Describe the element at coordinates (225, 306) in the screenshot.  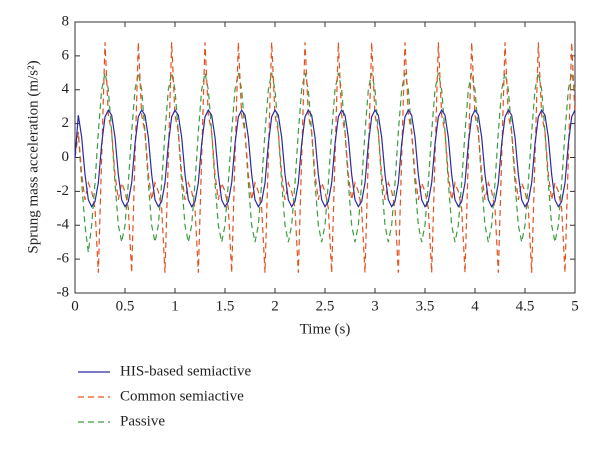
I see `x-tick-label: 1.5` at that location.